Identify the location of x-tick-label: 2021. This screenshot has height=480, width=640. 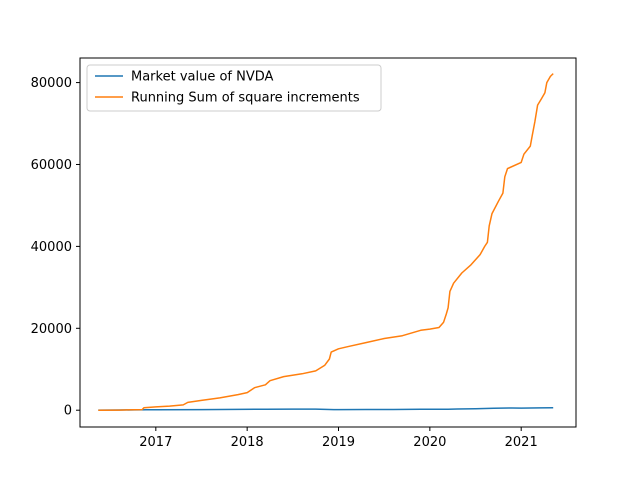
(521, 442).